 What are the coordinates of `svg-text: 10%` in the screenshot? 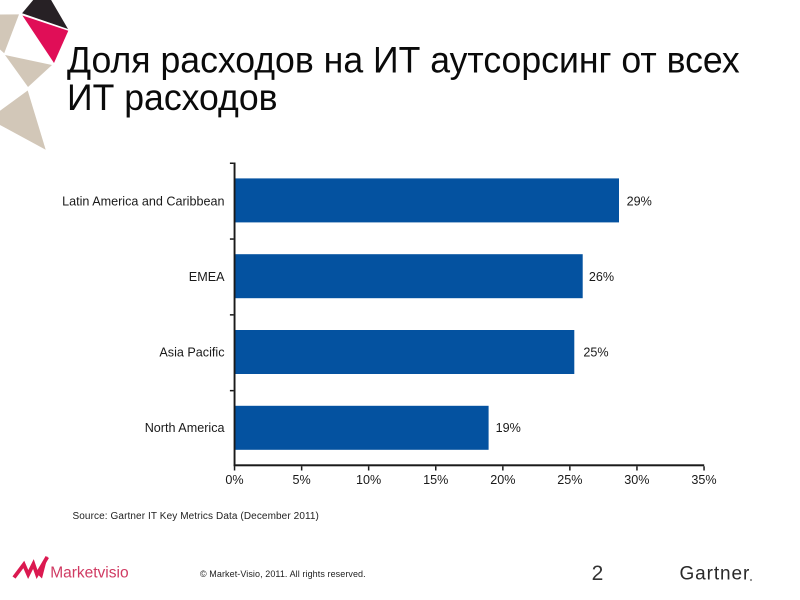 It's located at (368, 480).